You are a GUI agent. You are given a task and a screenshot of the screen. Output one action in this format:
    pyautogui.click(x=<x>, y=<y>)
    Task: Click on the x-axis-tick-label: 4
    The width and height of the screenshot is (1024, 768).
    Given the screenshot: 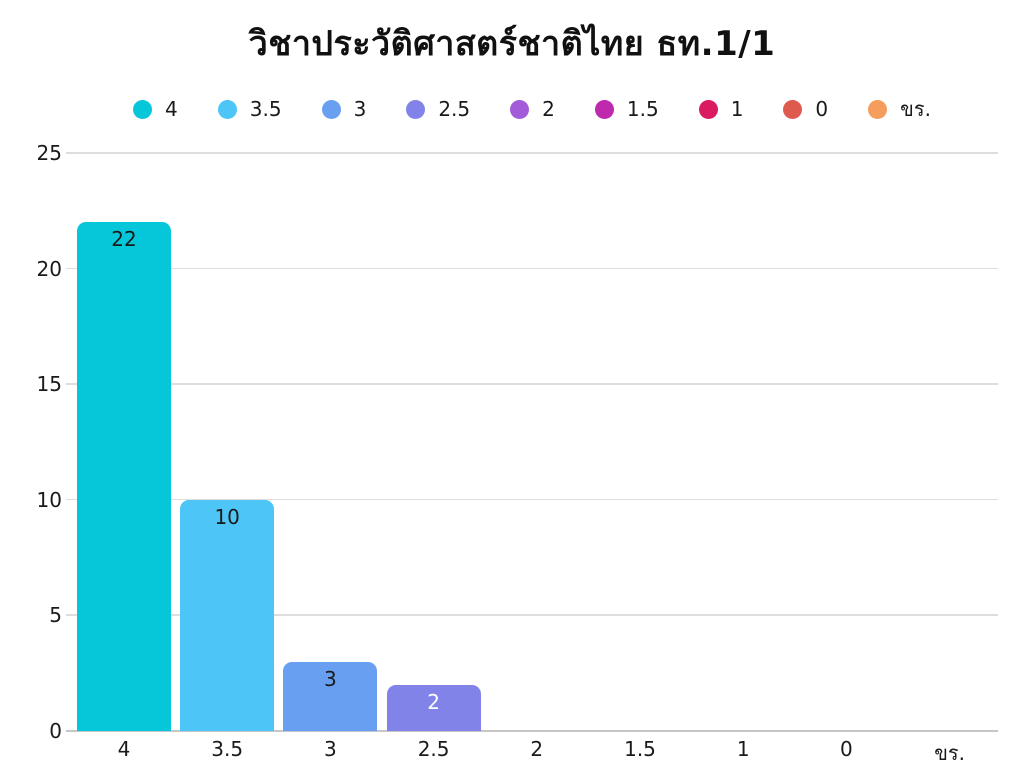 What is the action you would take?
    pyautogui.click(x=124, y=749)
    